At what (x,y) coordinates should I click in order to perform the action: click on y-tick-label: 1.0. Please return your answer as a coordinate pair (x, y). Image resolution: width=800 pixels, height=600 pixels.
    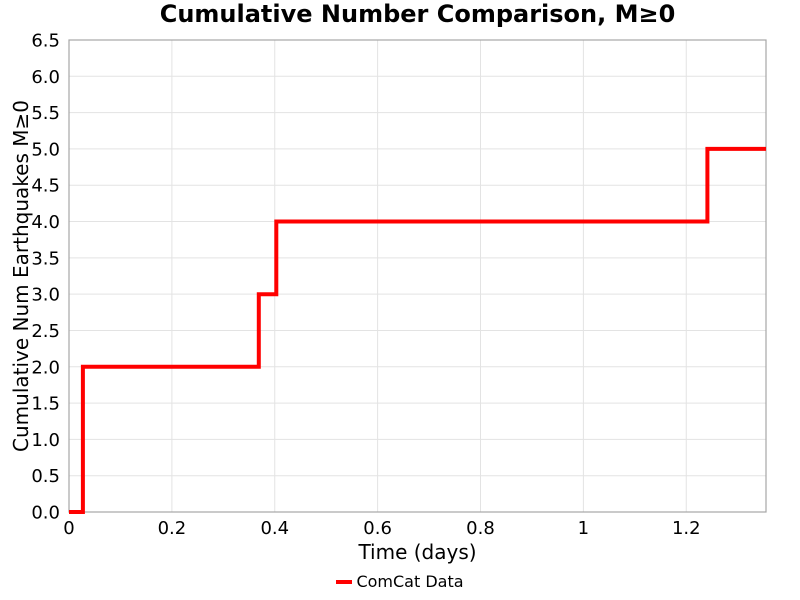
    Looking at the image, I should click on (45, 440).